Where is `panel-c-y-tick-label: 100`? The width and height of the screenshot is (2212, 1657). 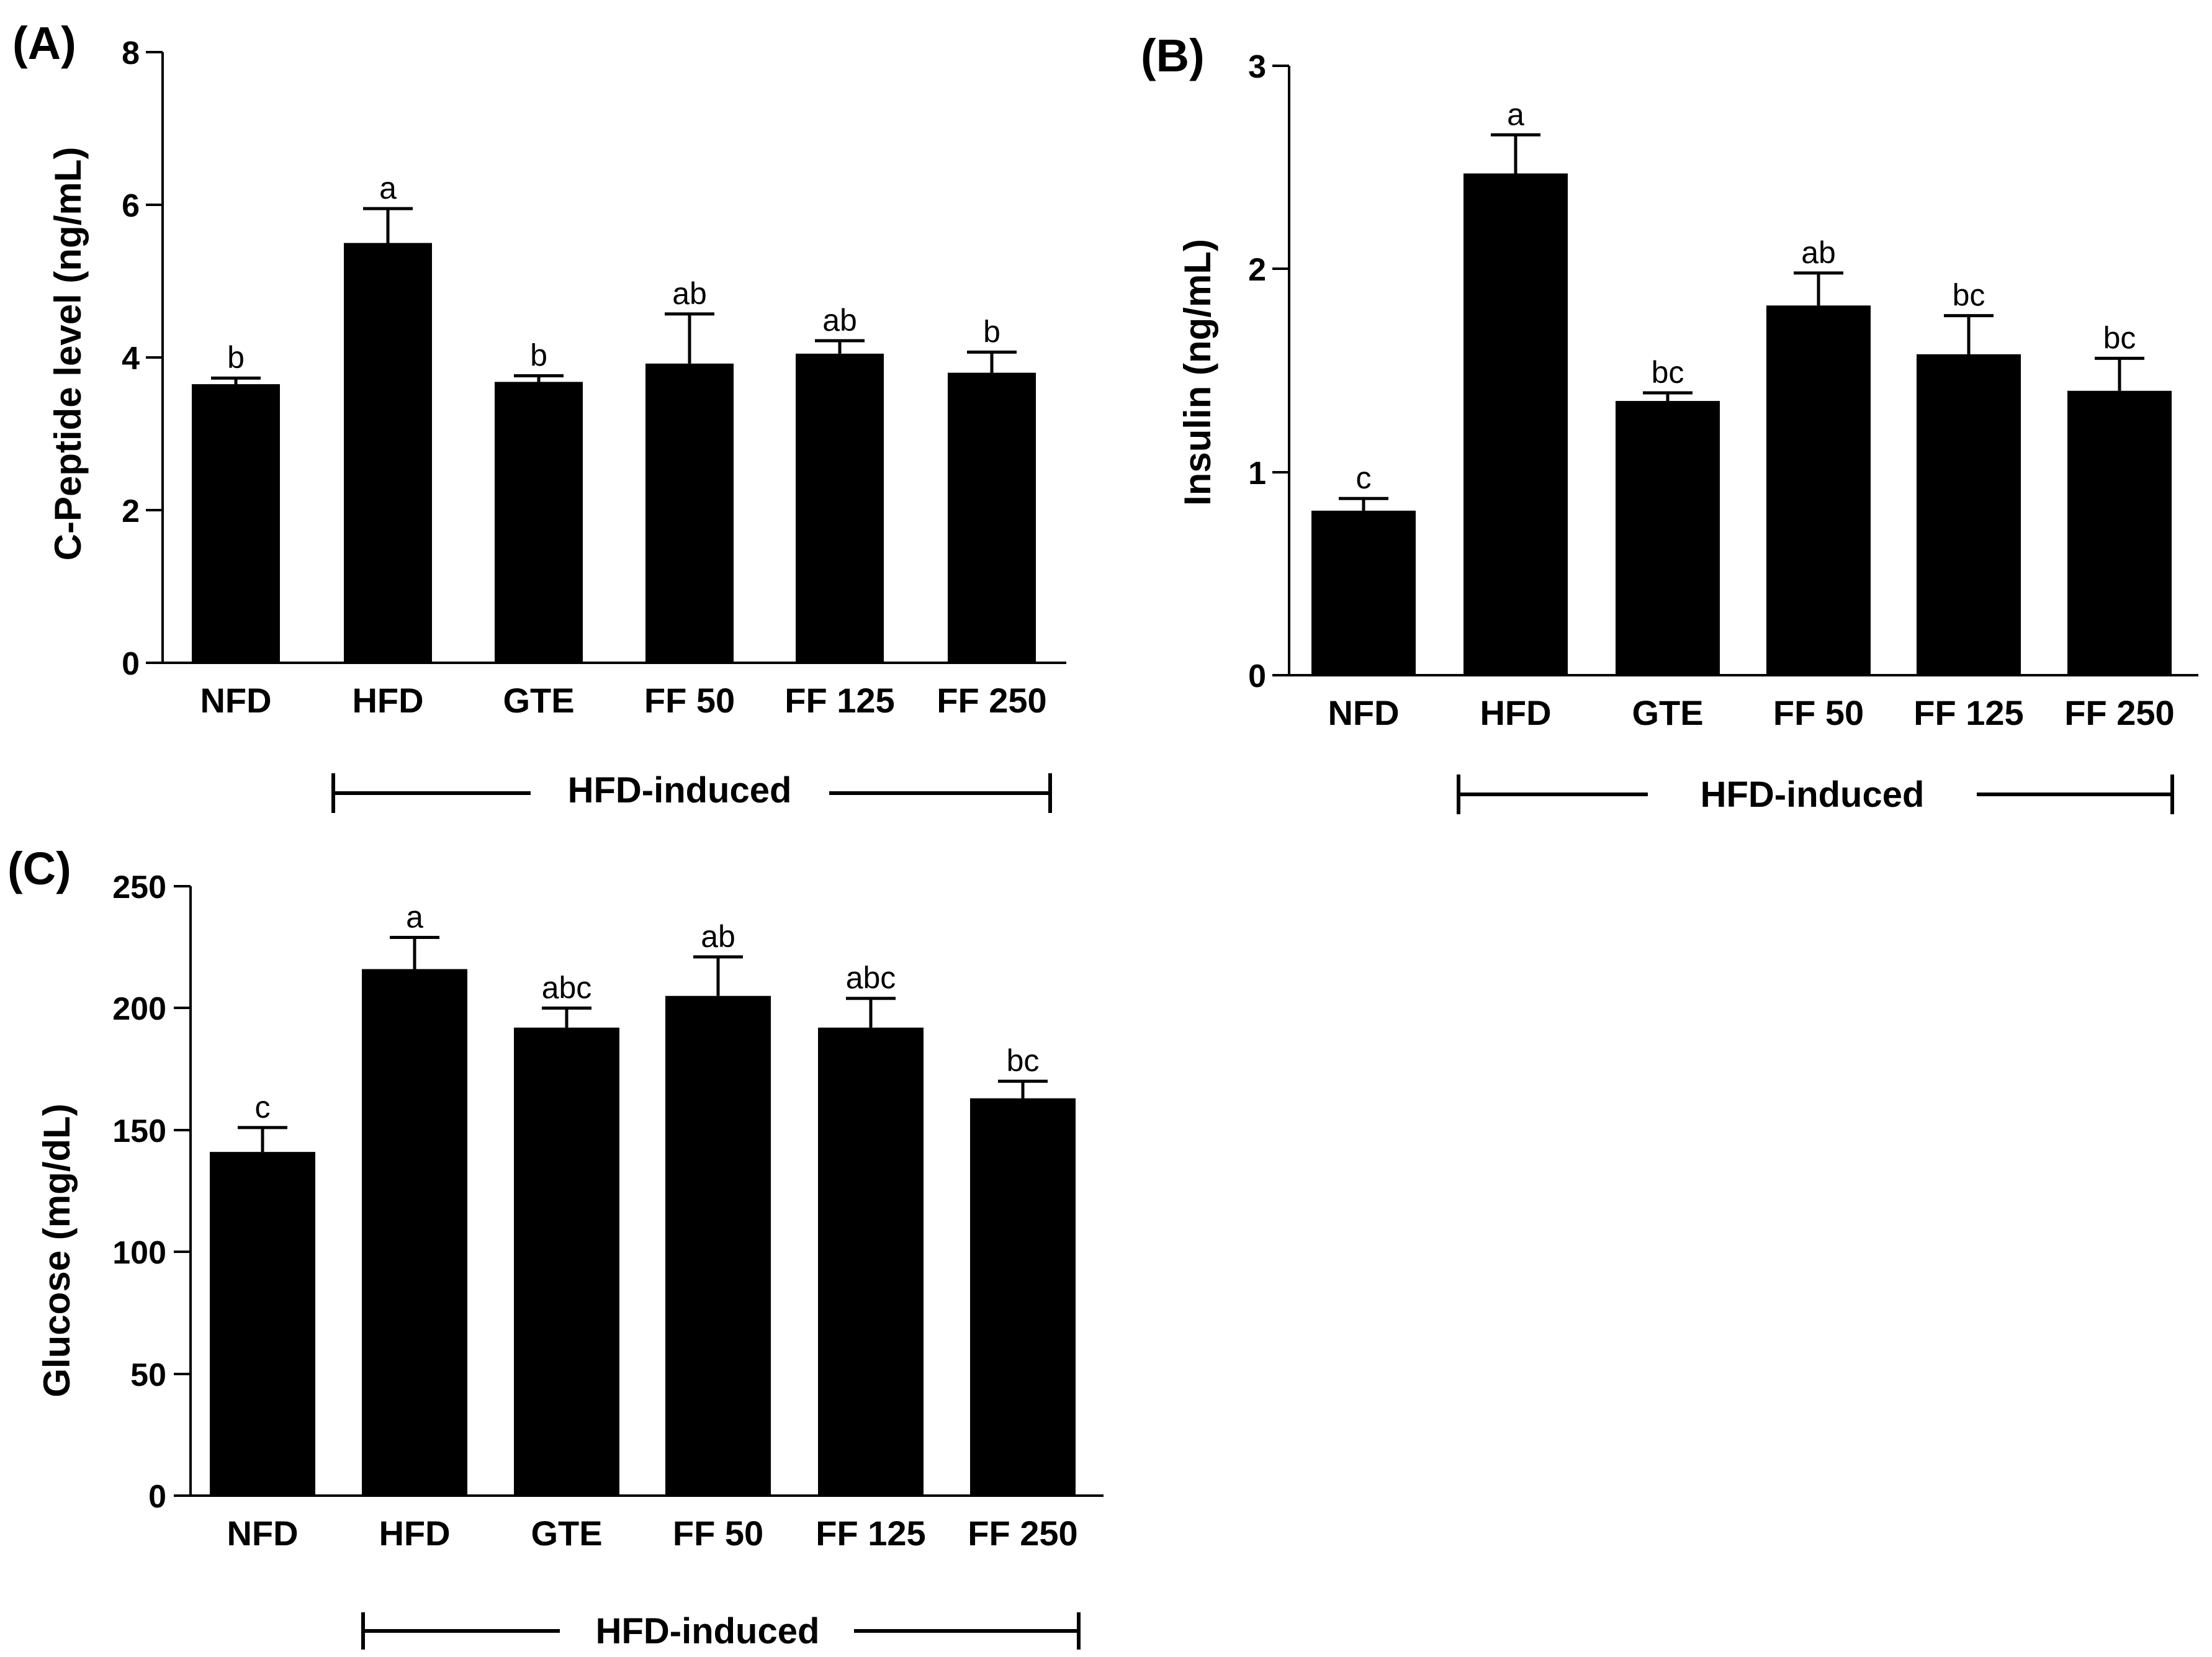 panel-c-y-tick-label: 100 is located at coordinates (139, 1253).